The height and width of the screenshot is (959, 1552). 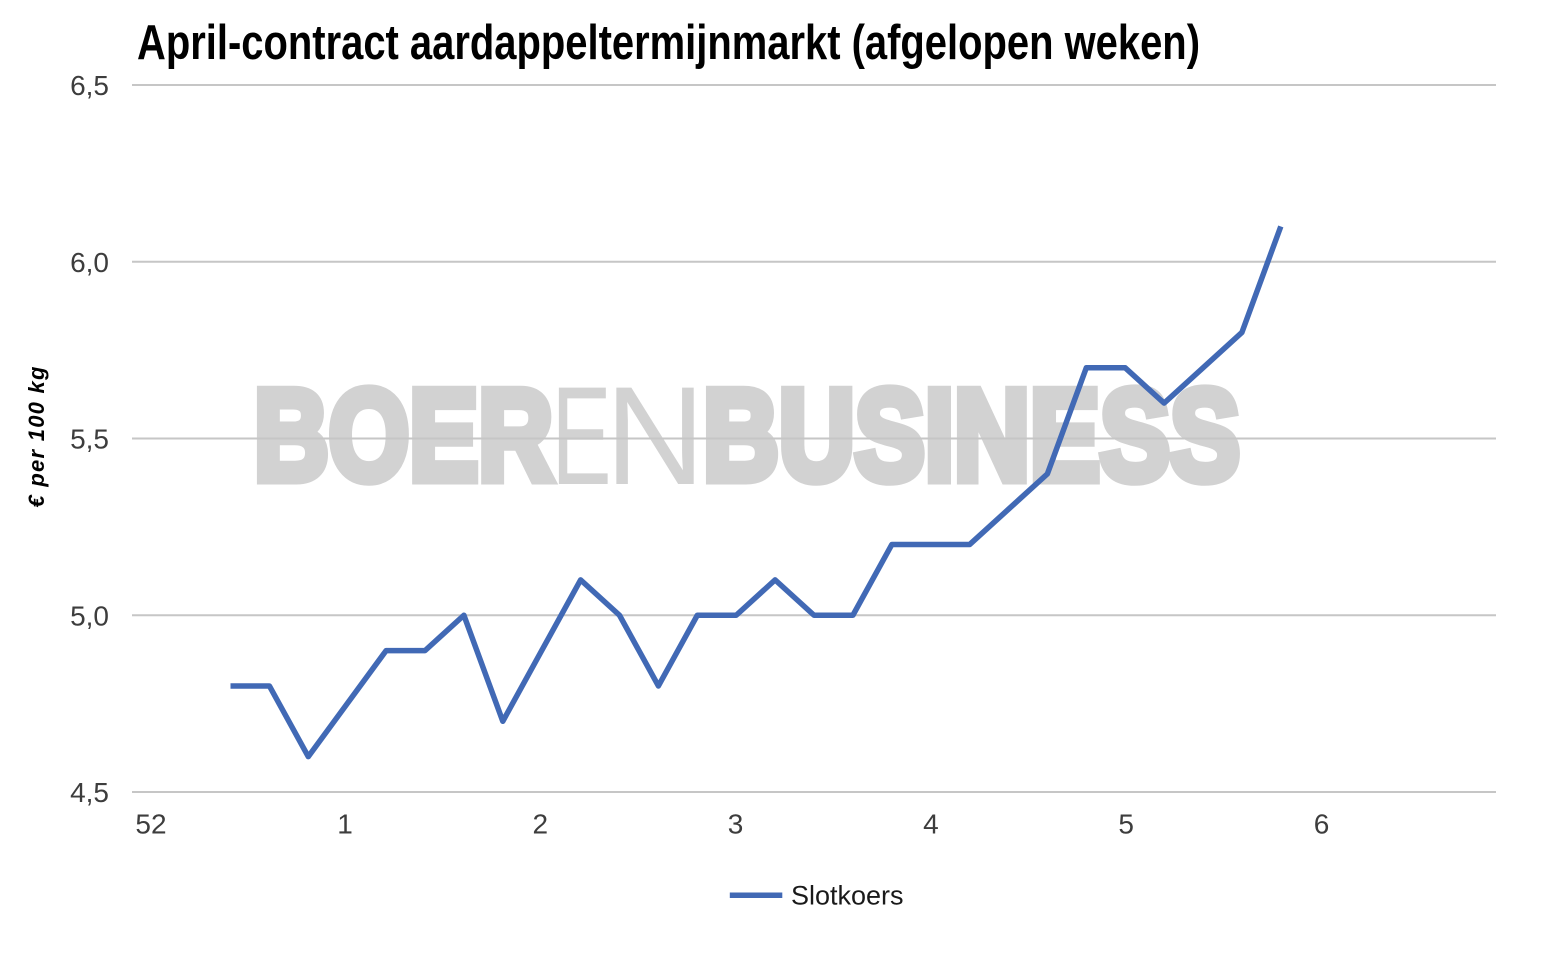 What do you see at coordinates (971, 436) in the screenshot?
I see `svg-text: BUSINESS` at bounding box center [971, 436].